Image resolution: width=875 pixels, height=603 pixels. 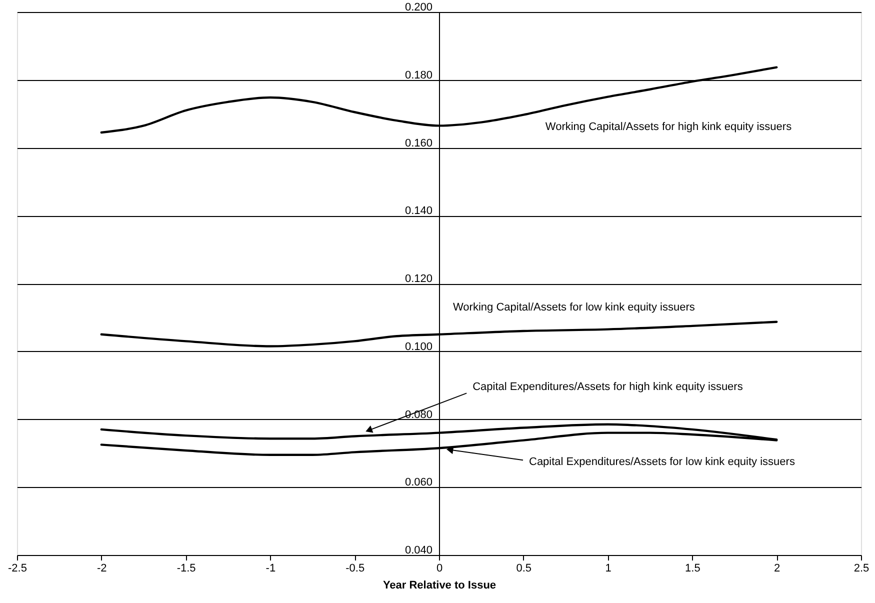 What do you see at coordinates (418, 8) in the screenshot?
I see `y-tick-label: 0.200` at bounding box center [418, 8].